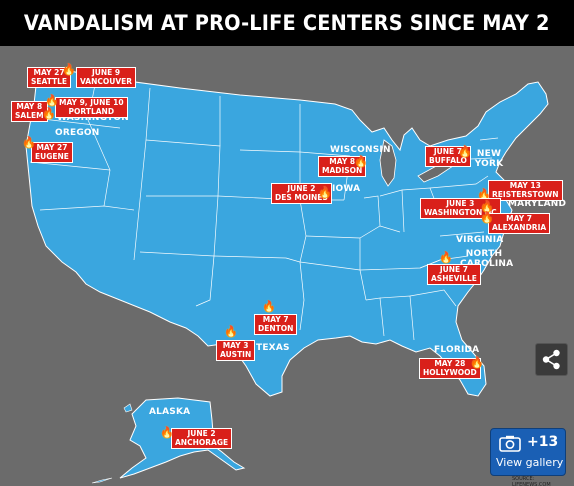 The image size is (574, 486). What do you see at coordinates (450, 372) in the screenshot?
I see `incident-city: HOLLYWOOD` at bounding box center [450, 372].